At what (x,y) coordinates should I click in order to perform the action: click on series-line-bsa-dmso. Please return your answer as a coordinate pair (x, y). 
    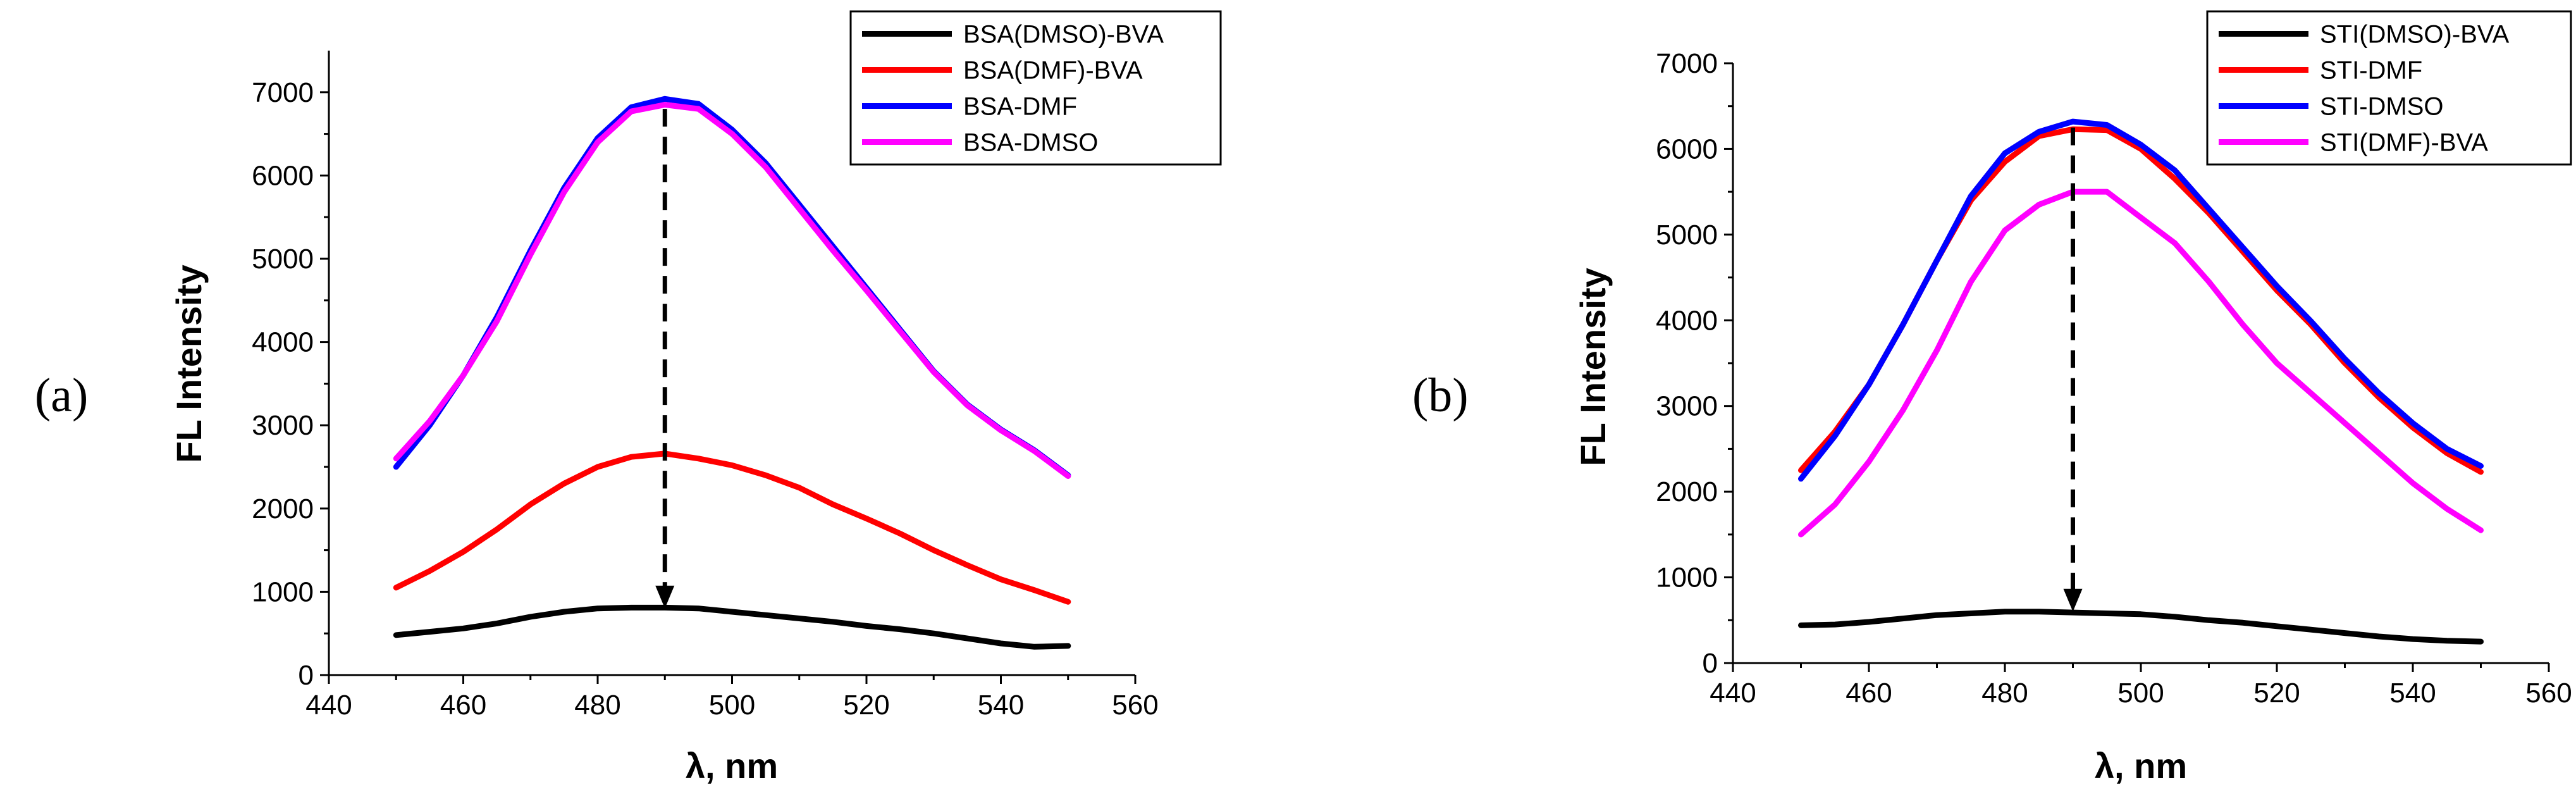
    Looking at the image, I should click on (732, 290).